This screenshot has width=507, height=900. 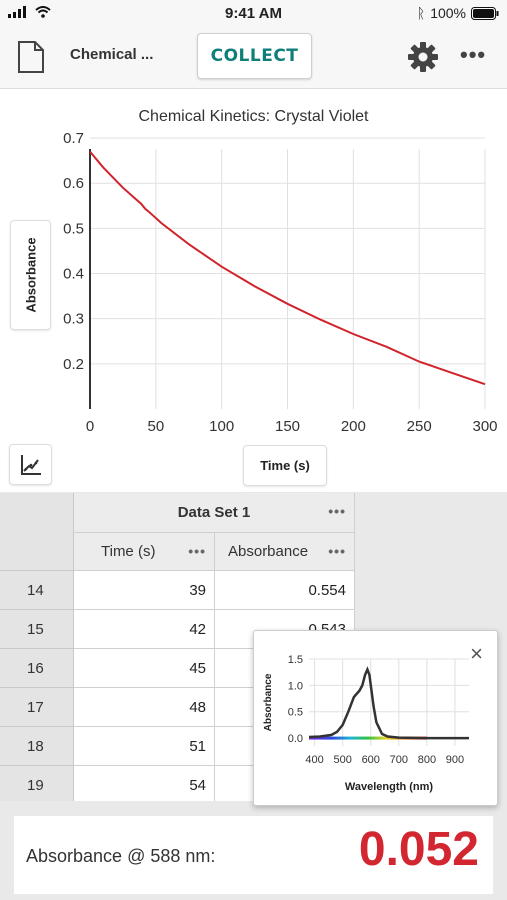 I want to click on x-tick-label: 100, so click(x=221, y=426).